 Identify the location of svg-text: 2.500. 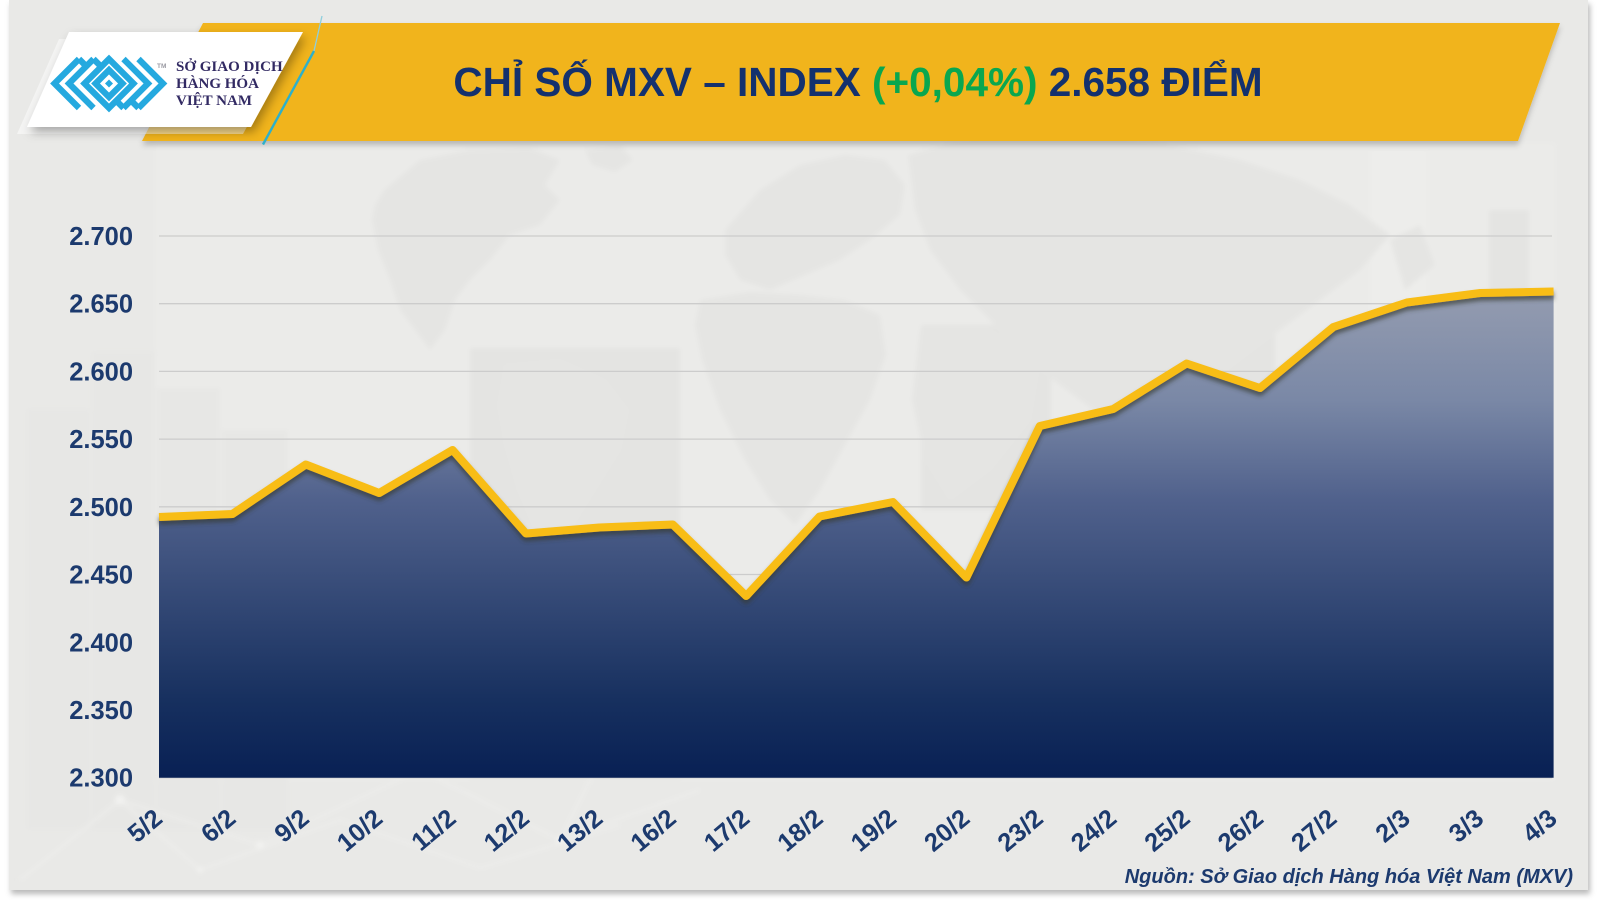
(101, 508).